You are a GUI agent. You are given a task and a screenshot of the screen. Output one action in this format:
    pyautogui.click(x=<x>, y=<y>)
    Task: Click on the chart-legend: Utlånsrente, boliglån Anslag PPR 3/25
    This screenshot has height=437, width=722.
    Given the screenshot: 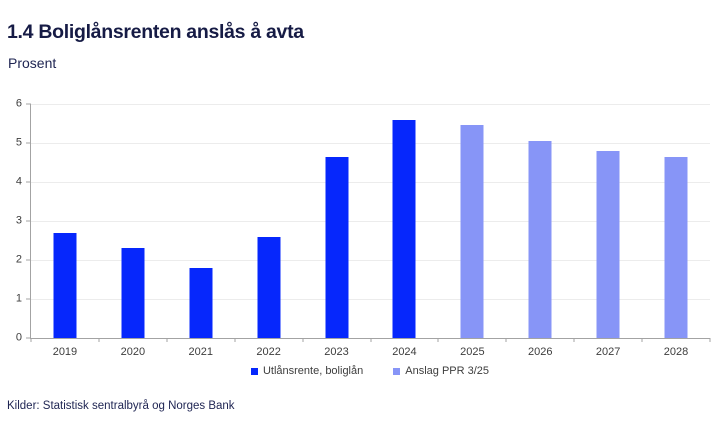 What is the action you would take?
    pyautogui.click(x=370, y=371)
    